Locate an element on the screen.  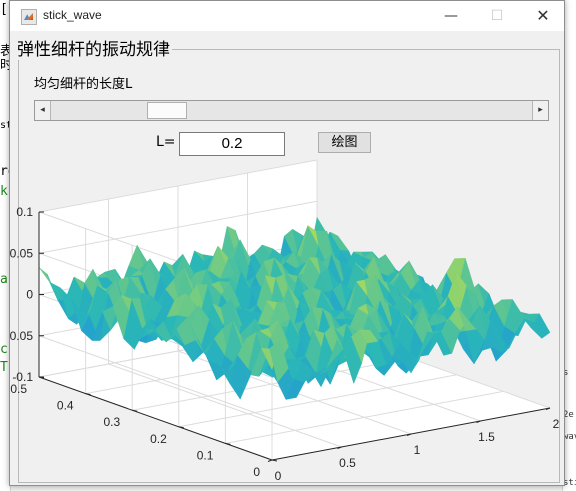
y-tick-label: 0.1 is located at coordinates (205, 455).